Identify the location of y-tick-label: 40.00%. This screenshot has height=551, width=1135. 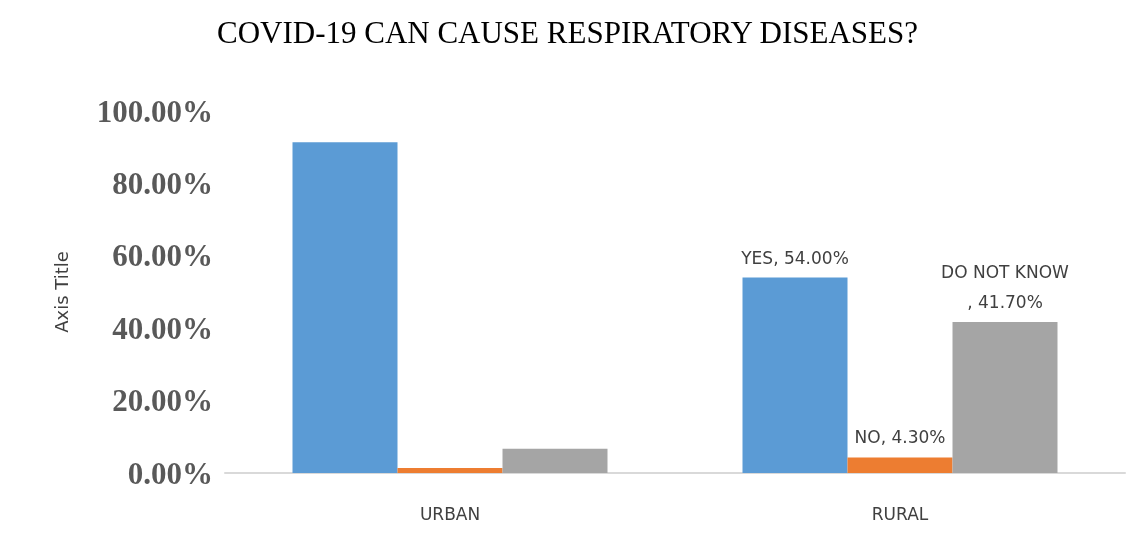
(162, 328).